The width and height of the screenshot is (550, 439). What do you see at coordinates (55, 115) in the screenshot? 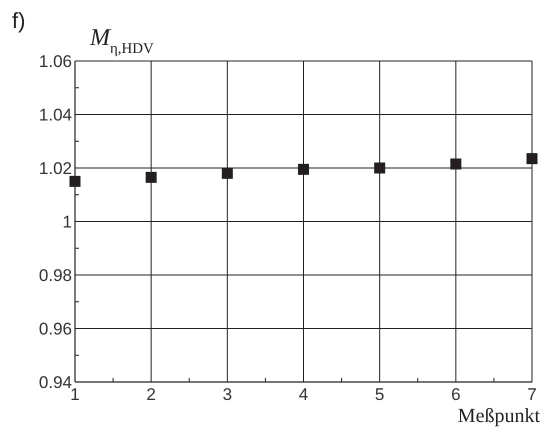
I see `y-tick-label: 1.04` at bounding box center [55, 115].